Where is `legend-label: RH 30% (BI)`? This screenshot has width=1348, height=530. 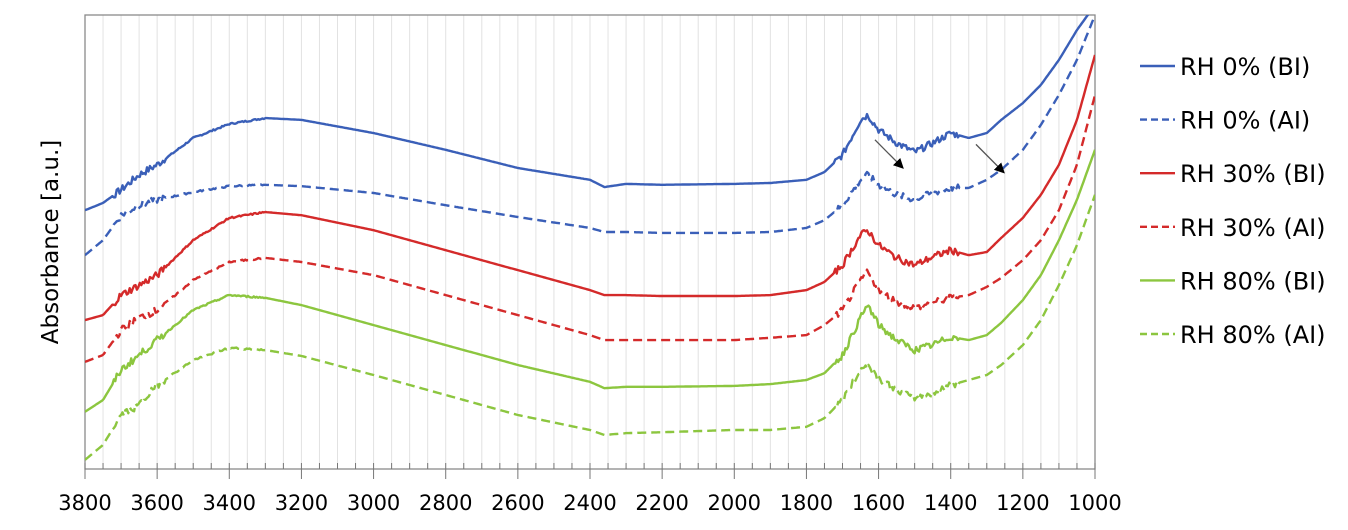 legend-label: RH 30% (BI) is located at coordinates (1253, 174).